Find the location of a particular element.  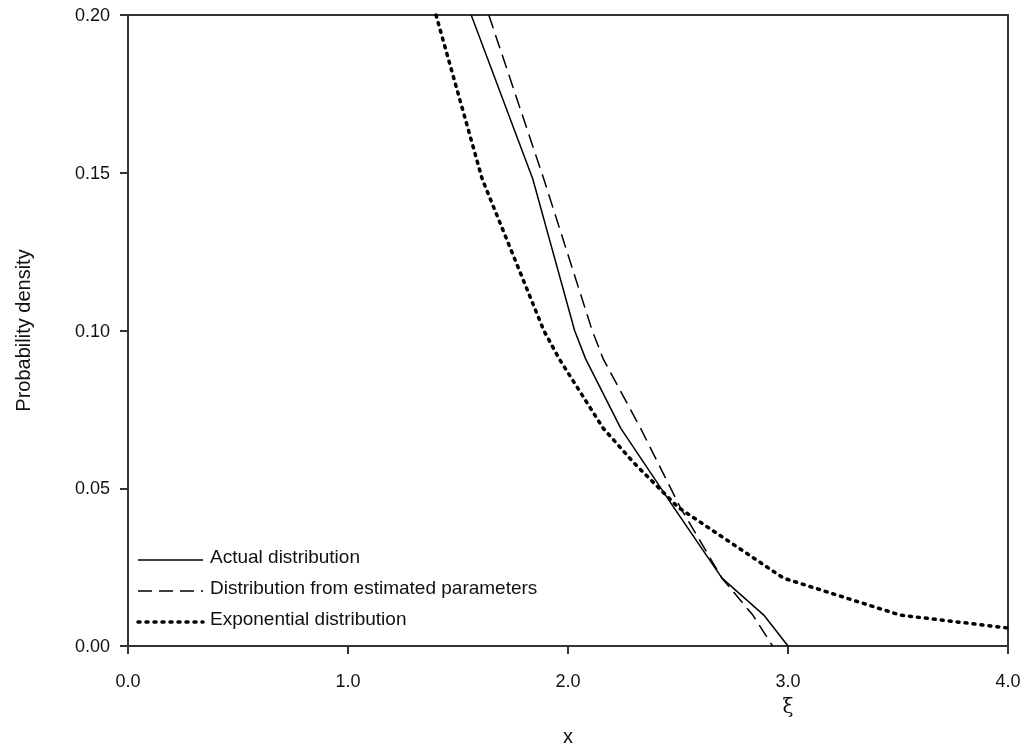

x-tick-label: 4.0 is located at coordinates (1008, 681).